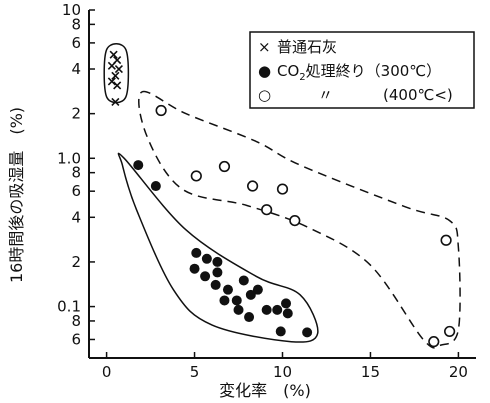  What do you see at coordinates (307, 47) in the screenshot?
I see `legend-entry-ordinary-lime: 普通石灰` at bounding box center [307, 47].